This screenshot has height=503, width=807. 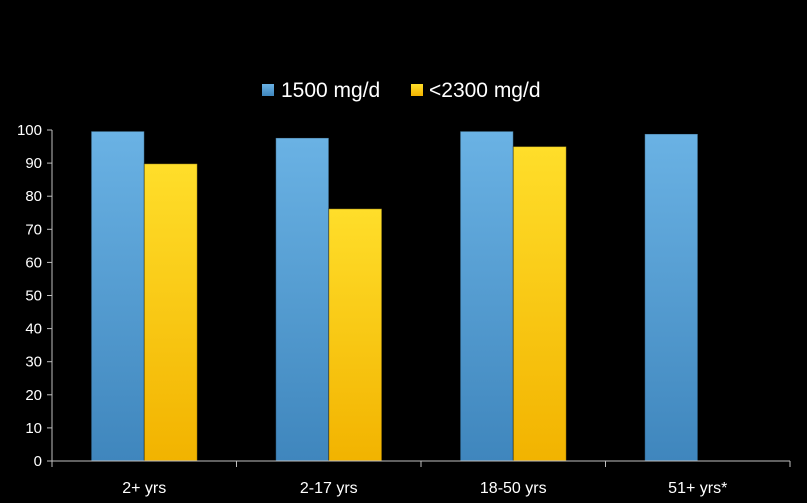 What do you see at coordinates (485, 90) in the screenshot?
I see `legend-label-2: <2300 mg/d` at bounding box center [485, 90].